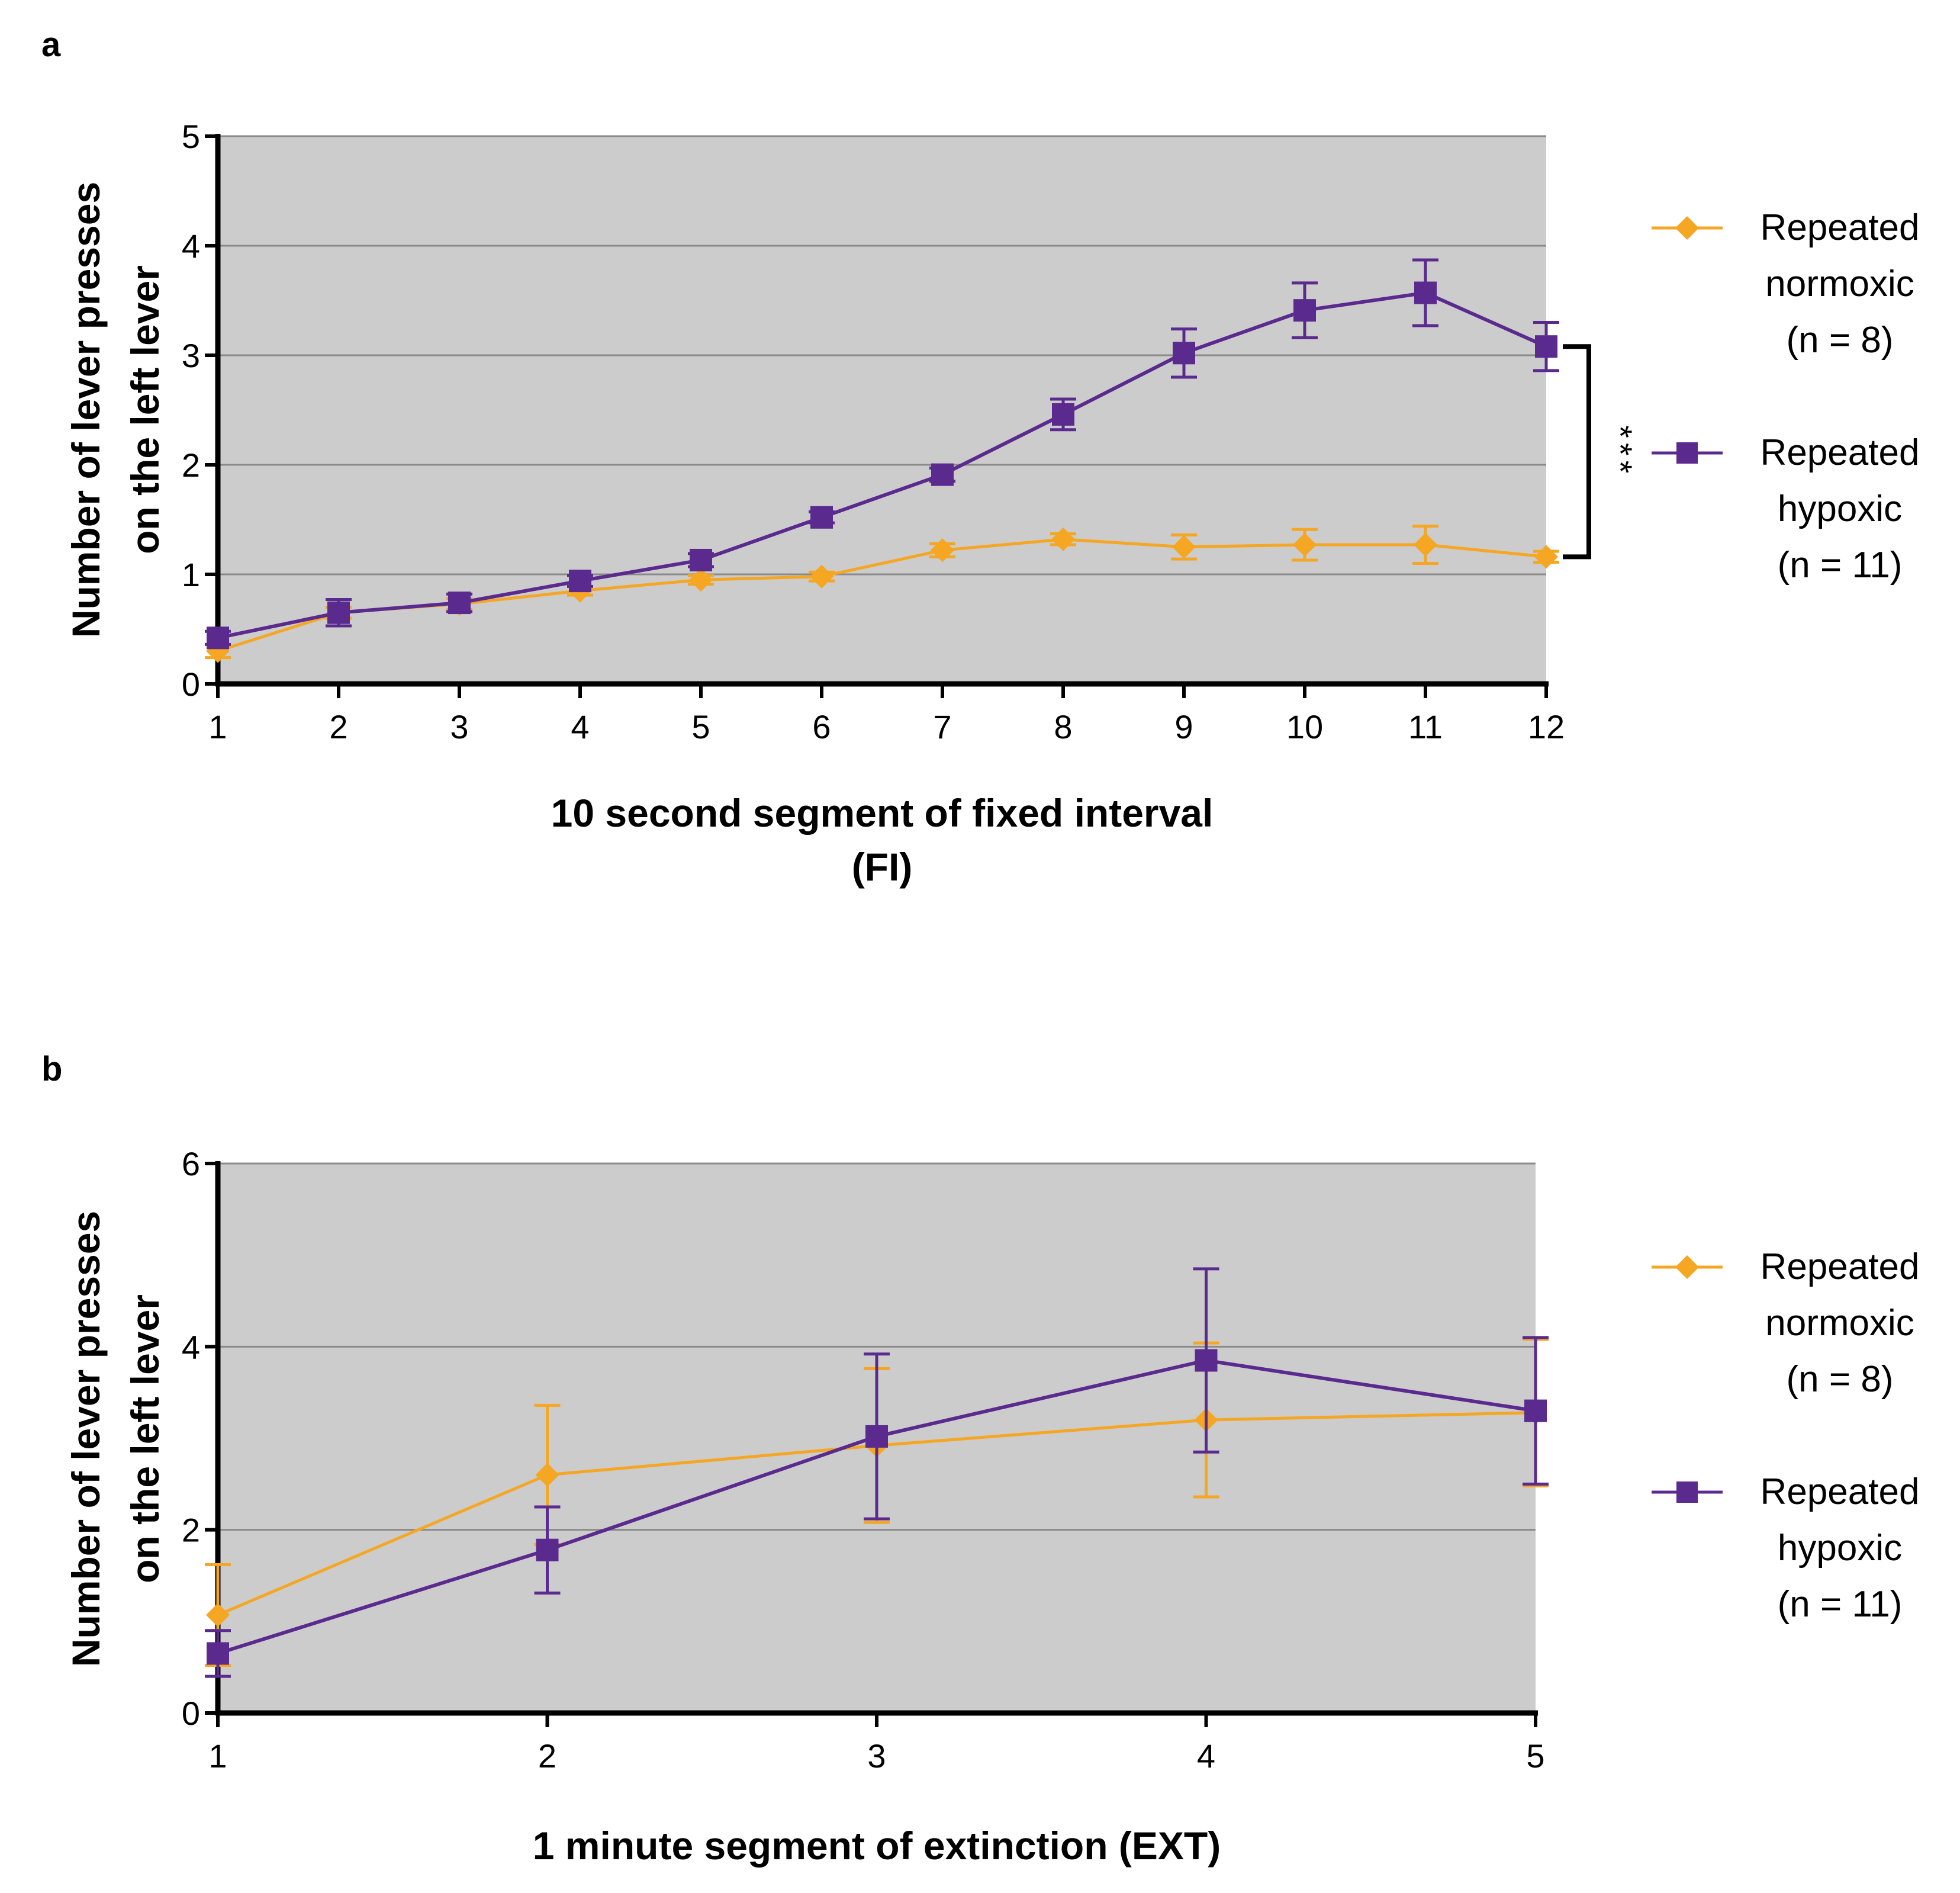  Describe the element at coordinates (1183, 726) in the screenshot. I see `x-tick-label: 9` at that location.